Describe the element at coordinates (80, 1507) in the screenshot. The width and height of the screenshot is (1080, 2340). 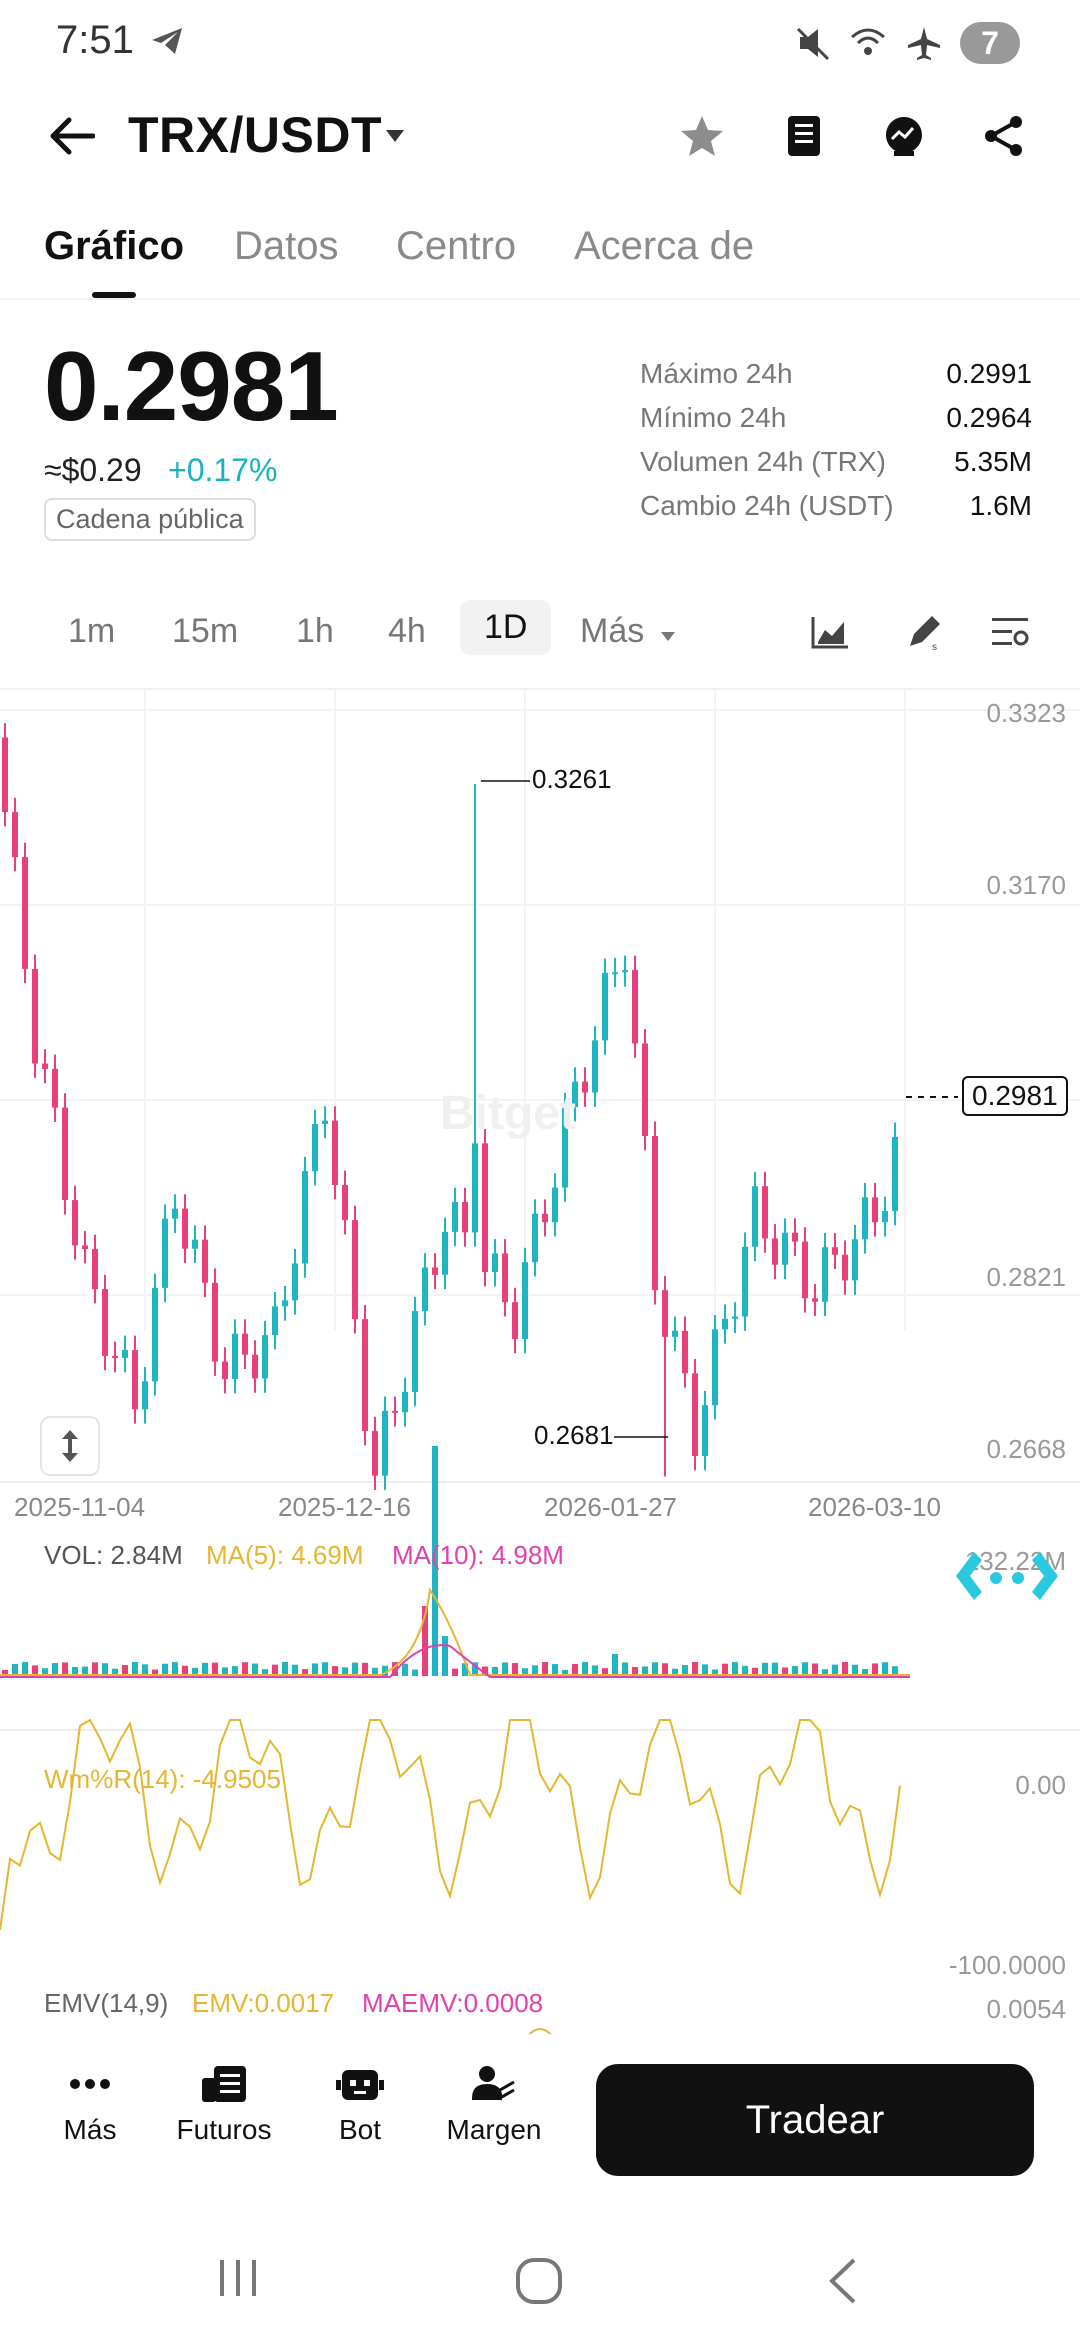
I see `x-axis-date: 2025-11-04` at that location.